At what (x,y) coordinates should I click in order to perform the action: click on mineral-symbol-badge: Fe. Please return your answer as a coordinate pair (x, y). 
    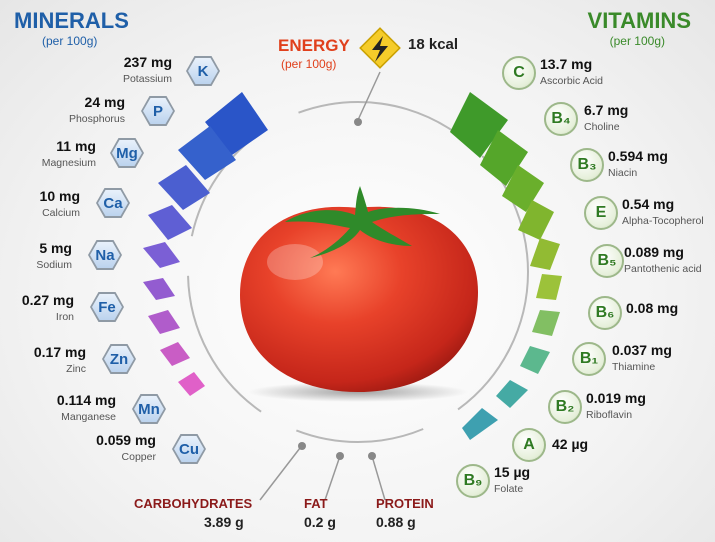
    Looking at the image, I should click on (107, 307).